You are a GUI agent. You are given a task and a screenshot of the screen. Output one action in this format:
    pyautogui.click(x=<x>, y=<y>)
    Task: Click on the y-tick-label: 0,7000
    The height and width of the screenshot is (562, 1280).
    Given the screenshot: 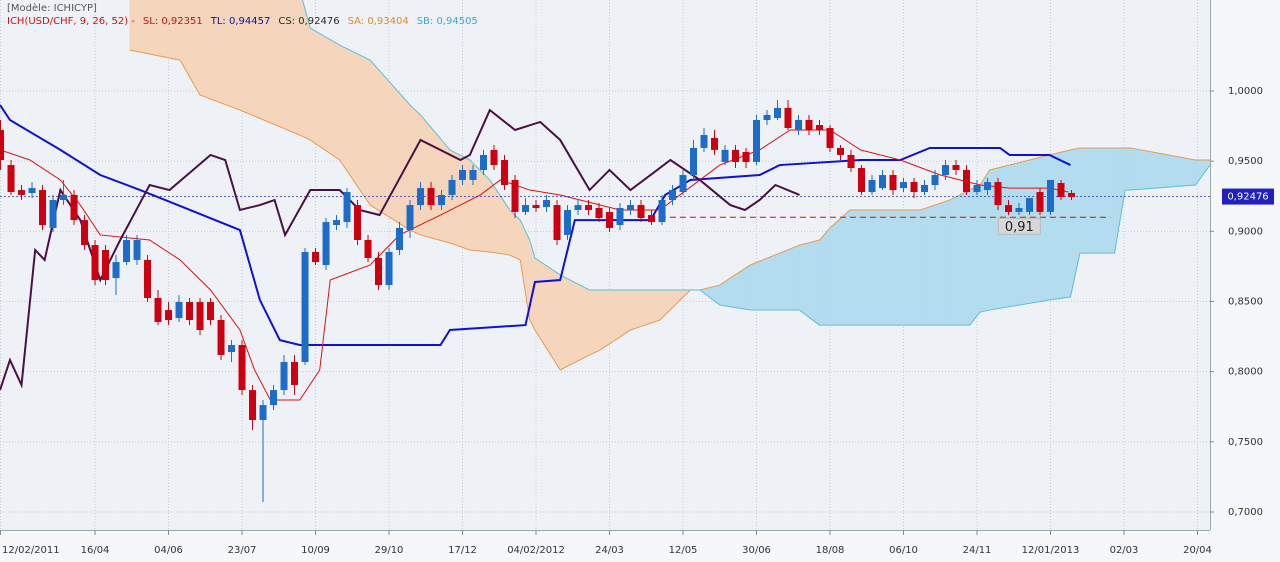 What is the action you would take?
    pyautogui.click(x=1245, y=512)
    